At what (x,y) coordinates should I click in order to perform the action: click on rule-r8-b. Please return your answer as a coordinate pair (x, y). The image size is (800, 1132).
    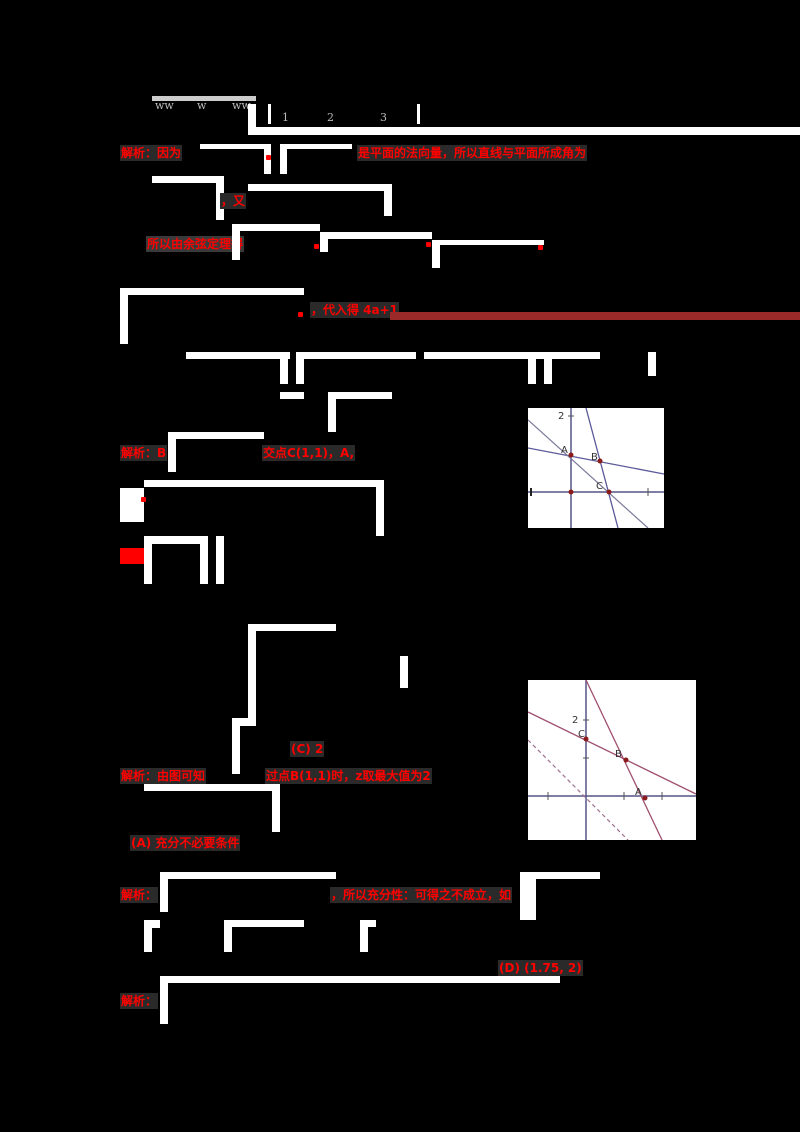
    Looking at the image, I should click on (264, 483).